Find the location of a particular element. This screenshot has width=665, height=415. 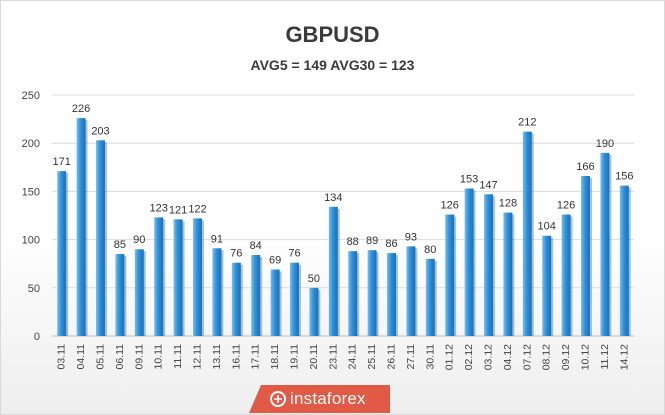

data-label: 190 is located at coordinates (605, 144).